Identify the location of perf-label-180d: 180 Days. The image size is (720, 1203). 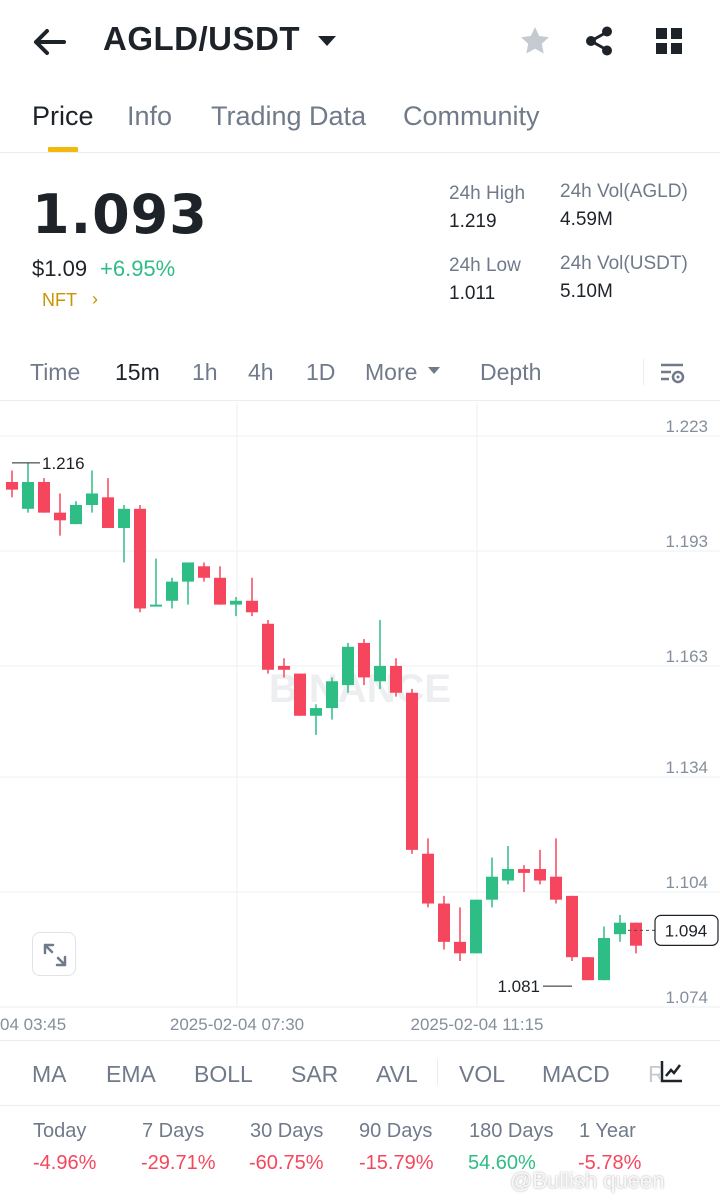
(511, 1131).